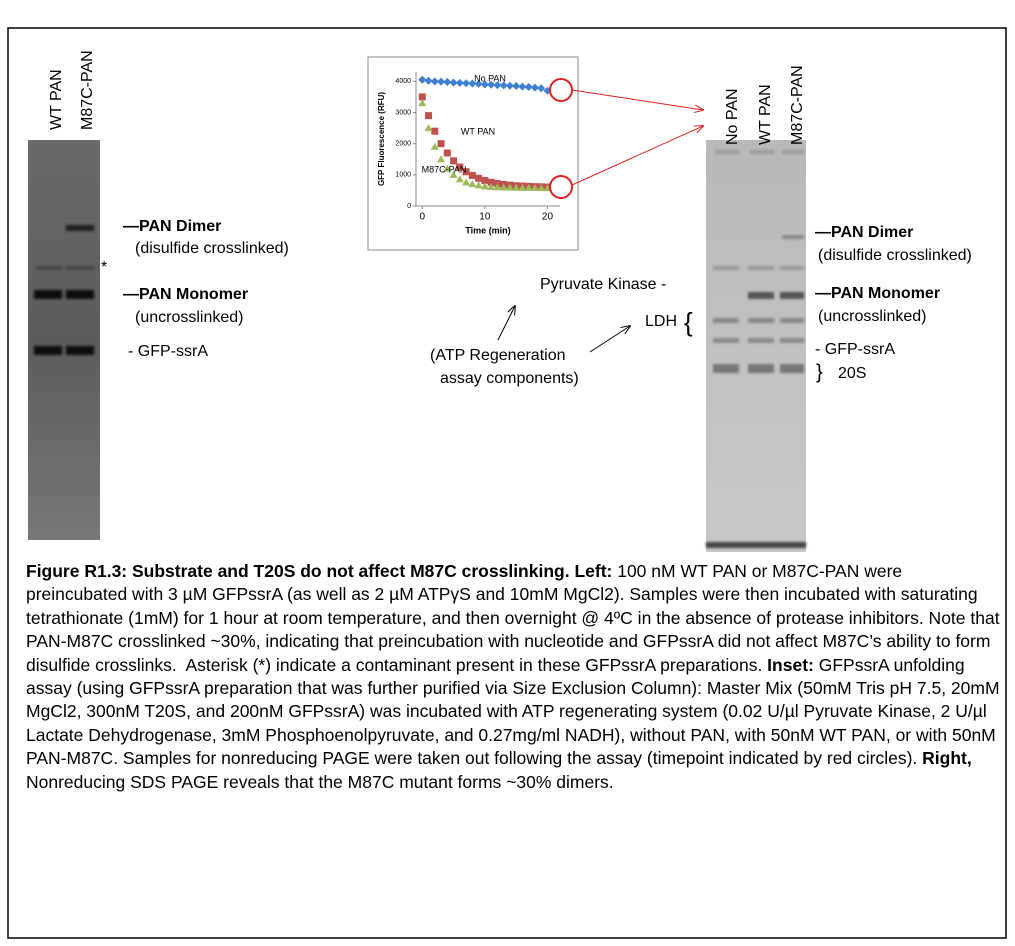 This screenshot has width=1015, height=946. I want to click on lane-label: No PAN, so click(732, 116).